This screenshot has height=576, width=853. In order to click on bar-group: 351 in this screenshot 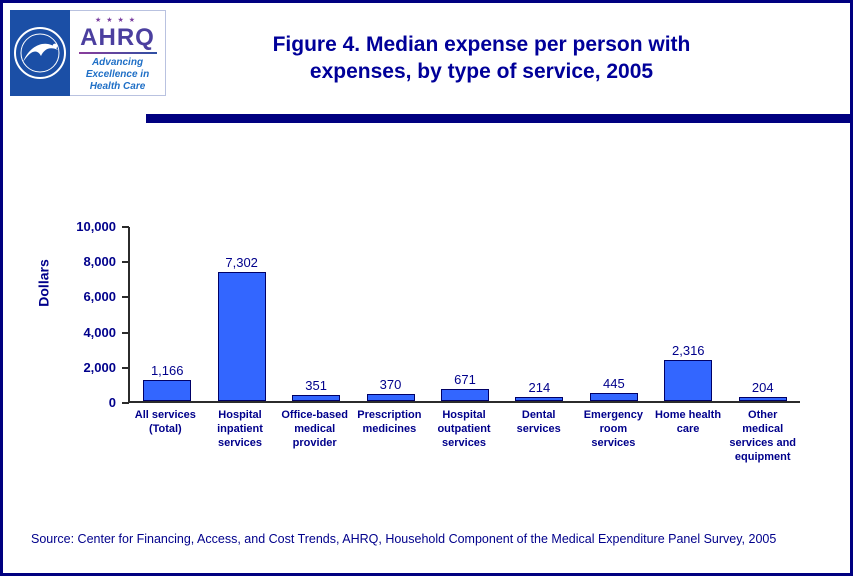, I will do `click(316, 314)`.